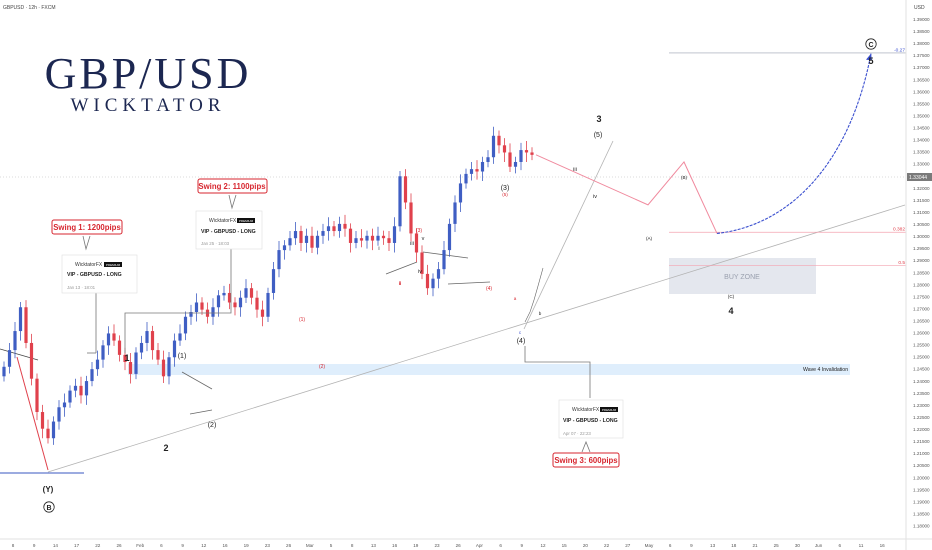 The width and height of the screenshot is (932, 550). I want to click on y-tick-label: 1.39000, so click(921, 19).